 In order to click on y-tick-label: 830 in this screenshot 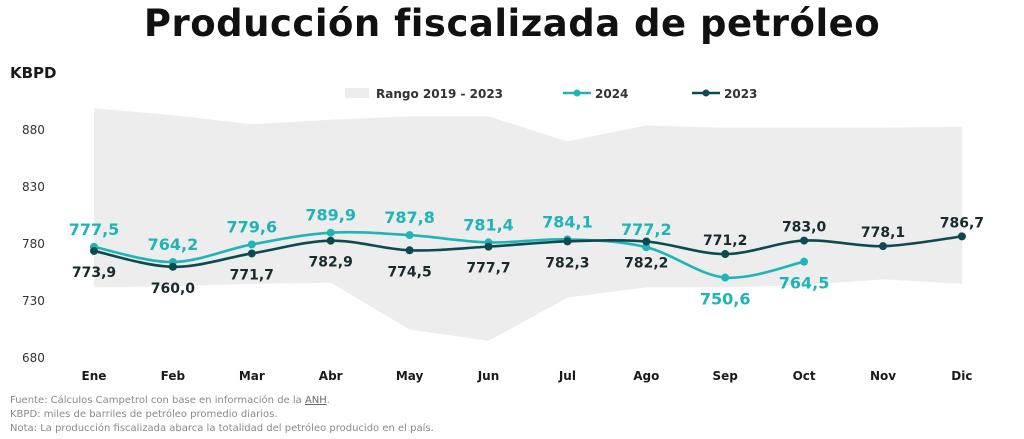, I will do `click(33, 187)`.